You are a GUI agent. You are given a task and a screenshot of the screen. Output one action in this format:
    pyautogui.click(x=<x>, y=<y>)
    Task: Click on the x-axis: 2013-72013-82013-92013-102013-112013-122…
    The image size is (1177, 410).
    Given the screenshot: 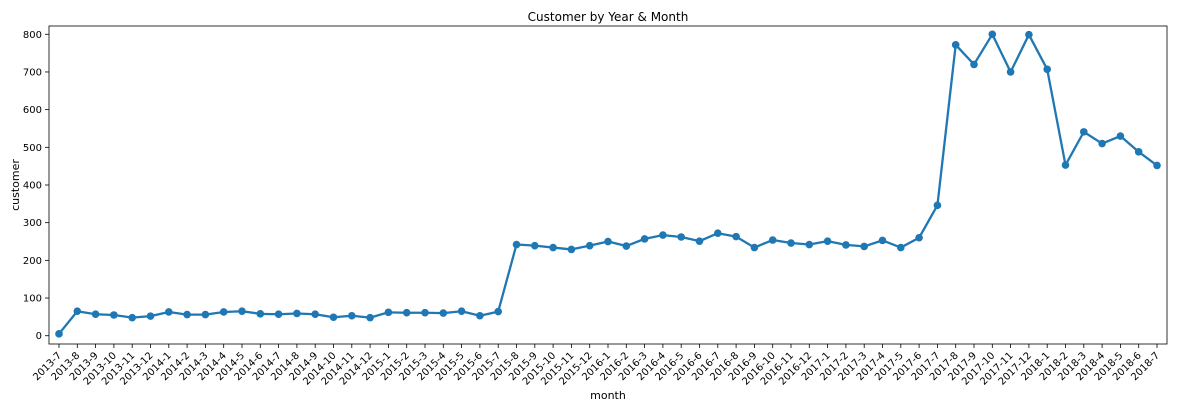 What is the action you would take?
    pyautogui.click(x=596, y=366)
    